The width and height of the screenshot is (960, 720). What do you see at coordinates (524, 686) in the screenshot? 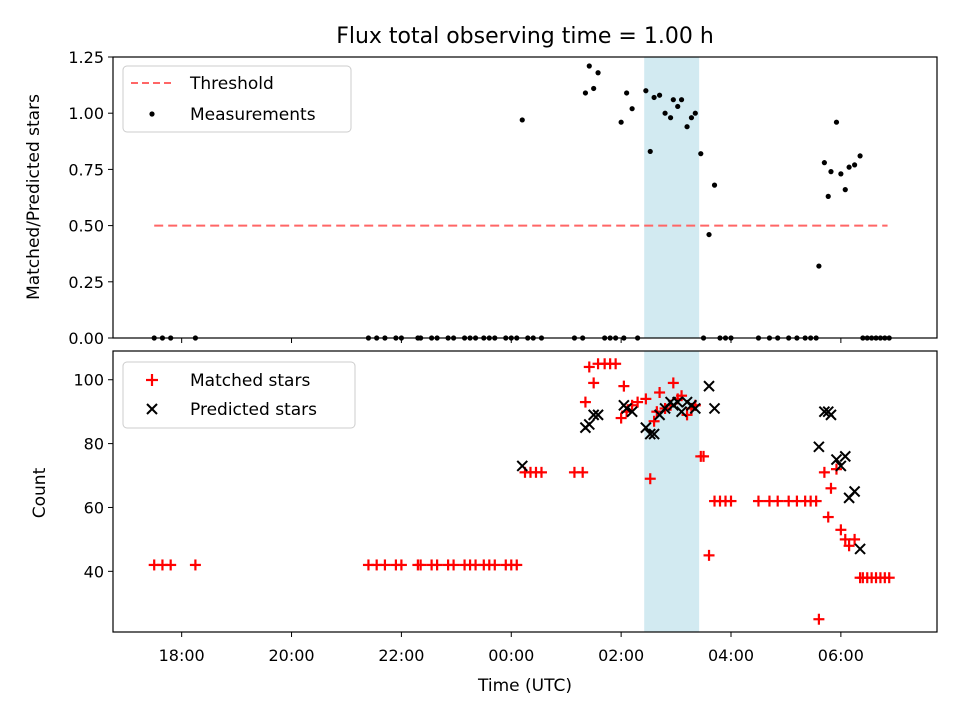
I see `x-axis-label: Time (UTC)` at bounding box center [524, 686].